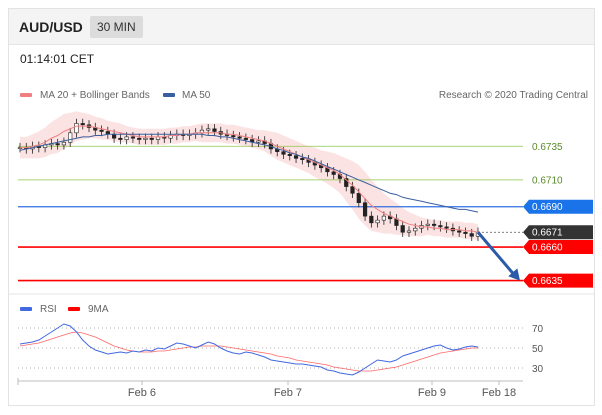 Image resolution: width=602 pixels, height=415 pixels. I want to click on ma9-legend-swatch, so click(74, 309).